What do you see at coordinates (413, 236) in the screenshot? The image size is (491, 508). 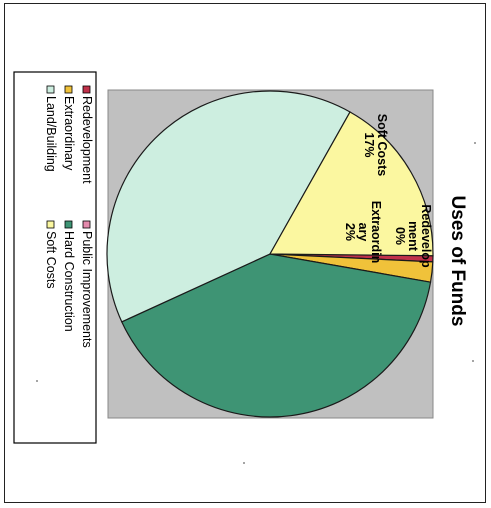 I see `slice-label: Redevelopment0%` at bounding box center [413, 236].